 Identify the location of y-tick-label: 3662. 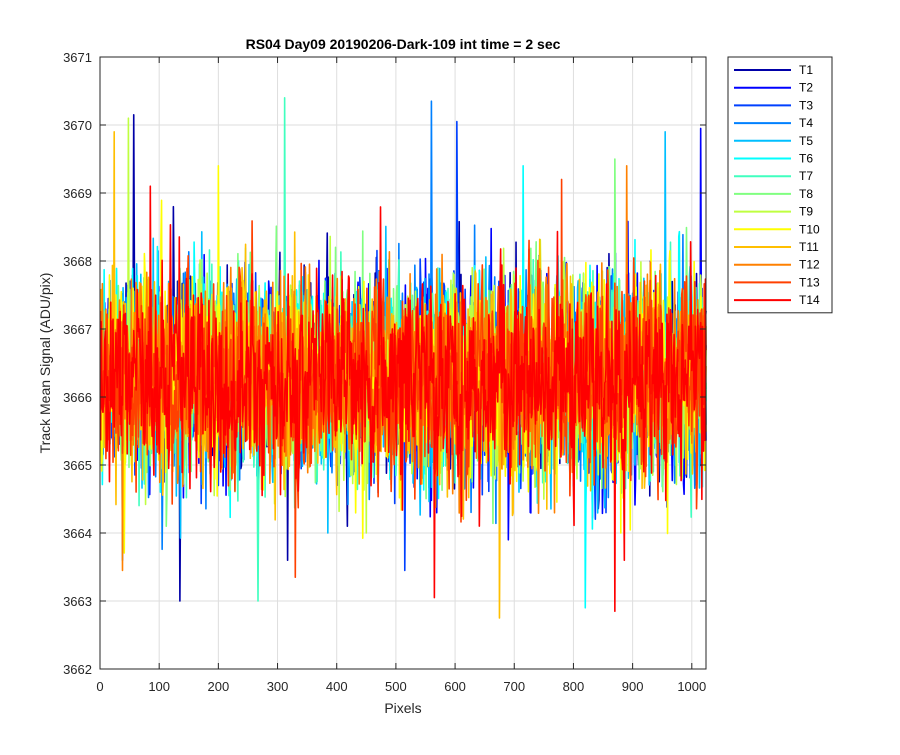
(77, 669).